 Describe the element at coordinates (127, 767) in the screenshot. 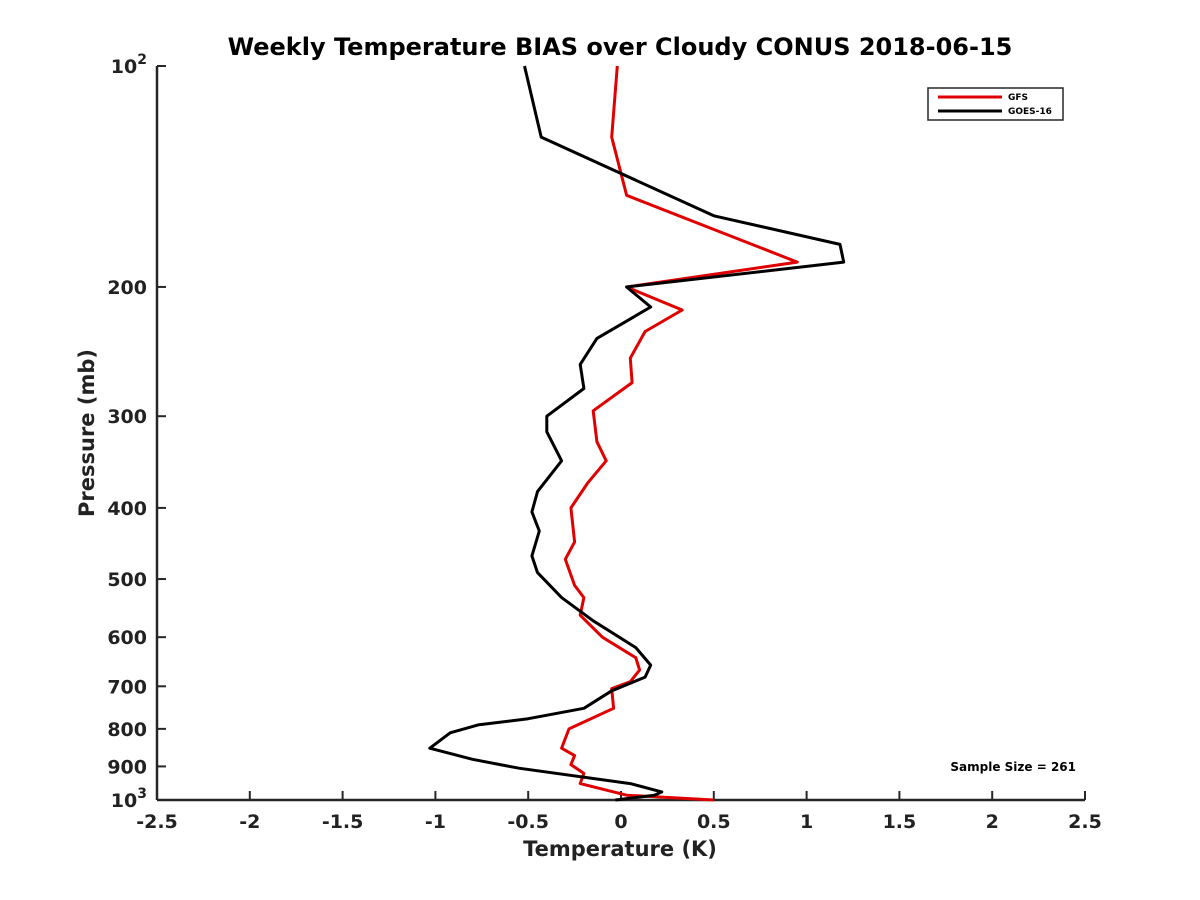

I see `y-tick-label: 900` at that location.